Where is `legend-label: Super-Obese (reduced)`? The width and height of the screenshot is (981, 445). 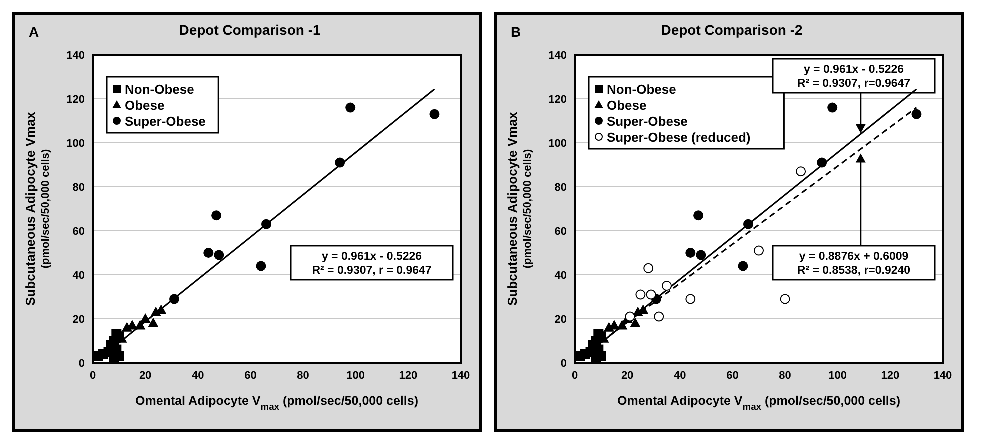 legend-label: Super-Obese (reduced) is located at coordinates (679, 137).